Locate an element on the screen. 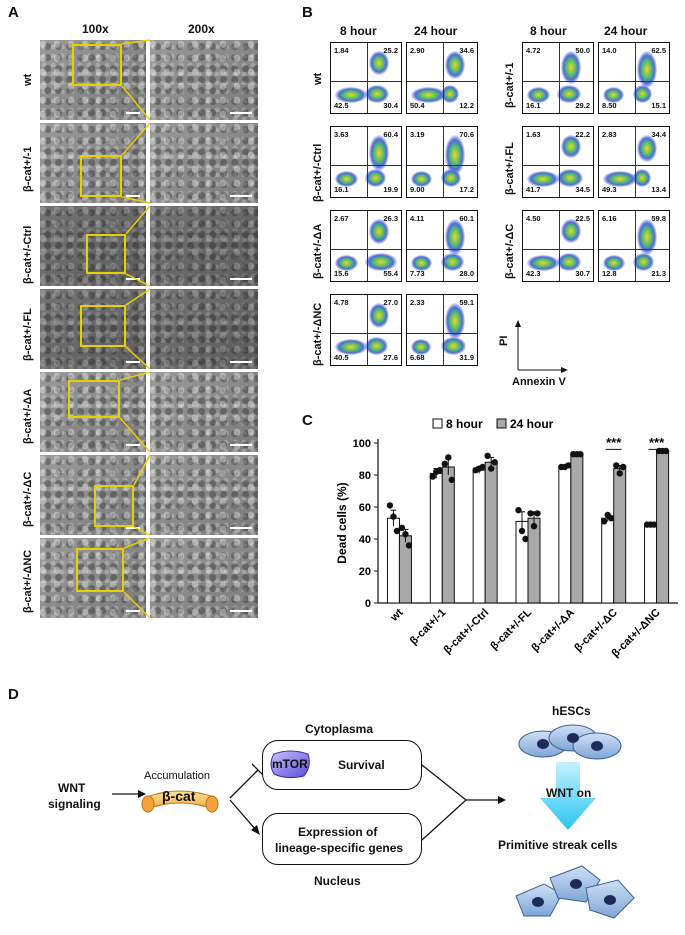  quadrant-value-tr: 27.0 is located at coordinates (390, 302).